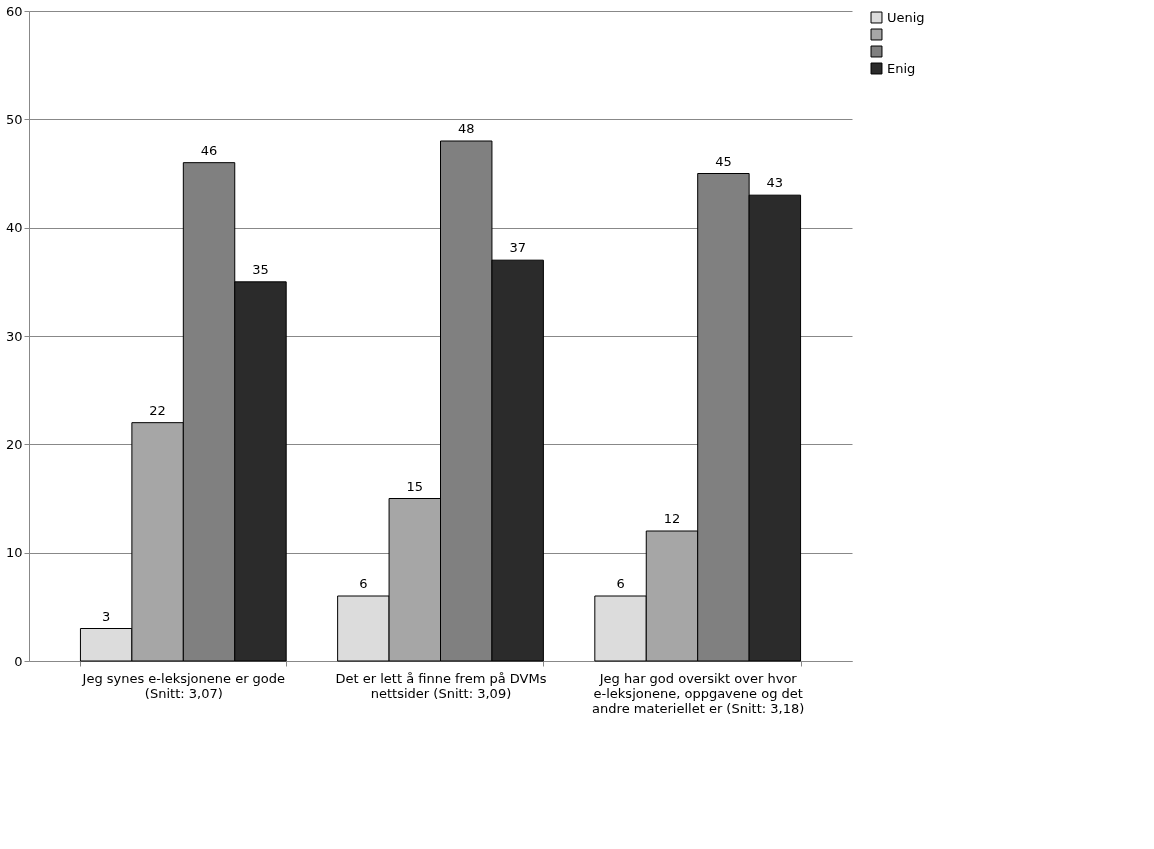  Describe the element at coordinates (14, 444) in the screenshot. I see `y-tick-label: 20` at that location.